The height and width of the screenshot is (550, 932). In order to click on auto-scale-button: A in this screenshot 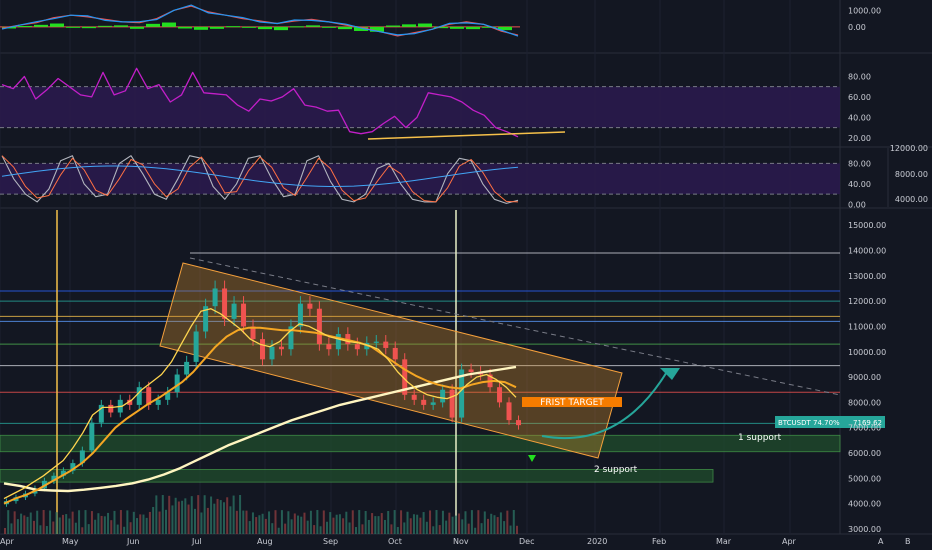, I will do `click(881, 541)`.